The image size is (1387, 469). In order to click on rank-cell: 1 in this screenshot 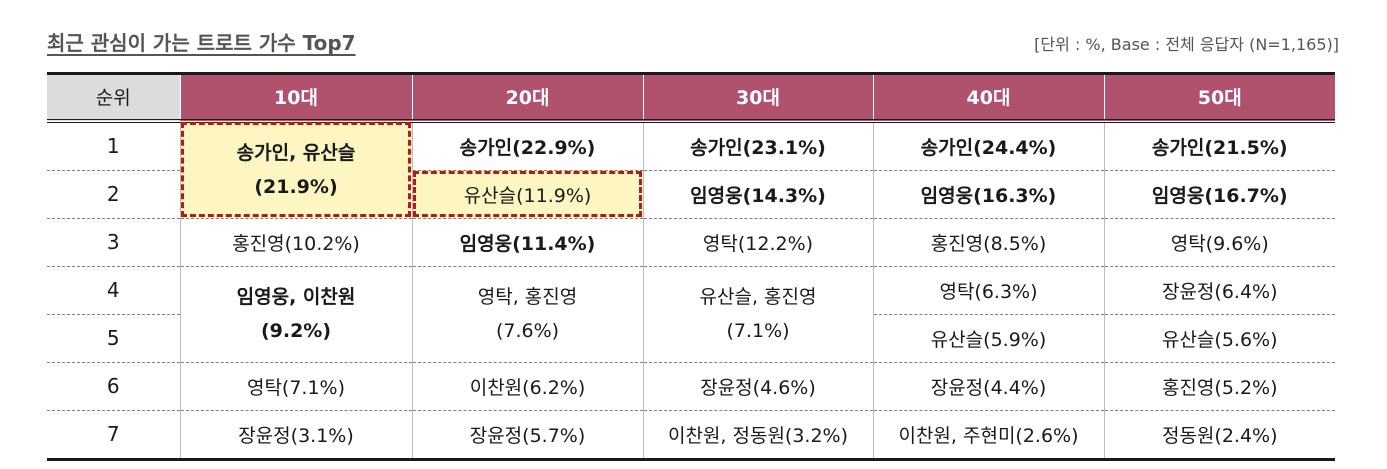, I will do `click(113, 144)`.